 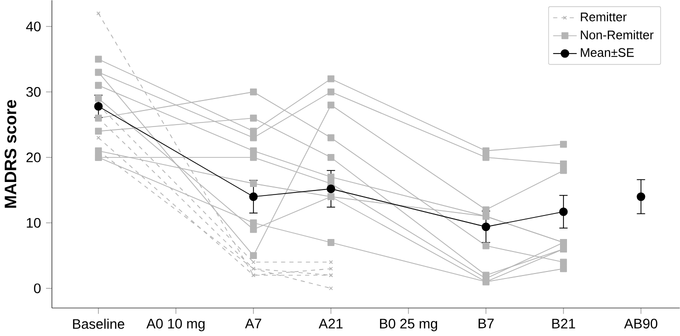 I want to click on x-tick-label: A0 10 mg, so click(x=175, y=325).